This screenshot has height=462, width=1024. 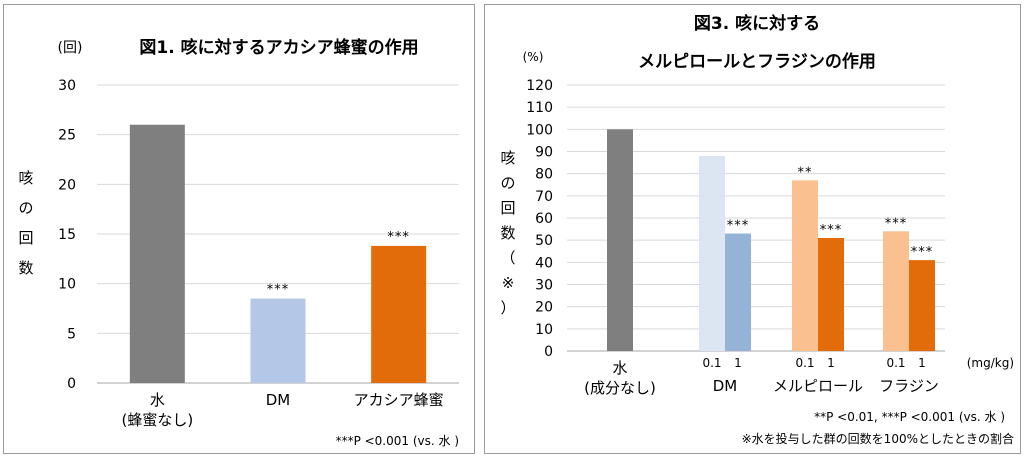 What do you see at coordinates (539, 108) in the screenshot?
I see `y-tick-label: 110` at bounding box center [539, 108].